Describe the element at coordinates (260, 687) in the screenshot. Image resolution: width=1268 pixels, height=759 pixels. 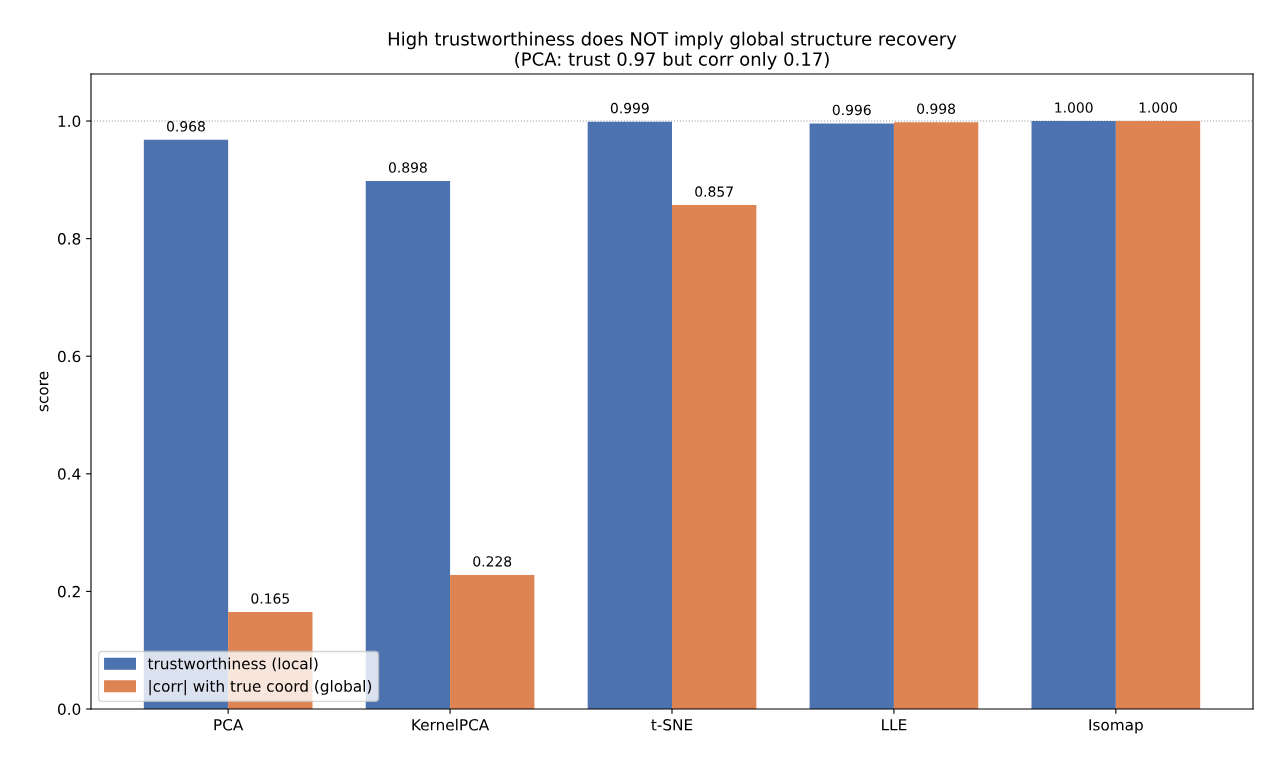
I see `legend-label: |corr| with true coord (global)` at that location.